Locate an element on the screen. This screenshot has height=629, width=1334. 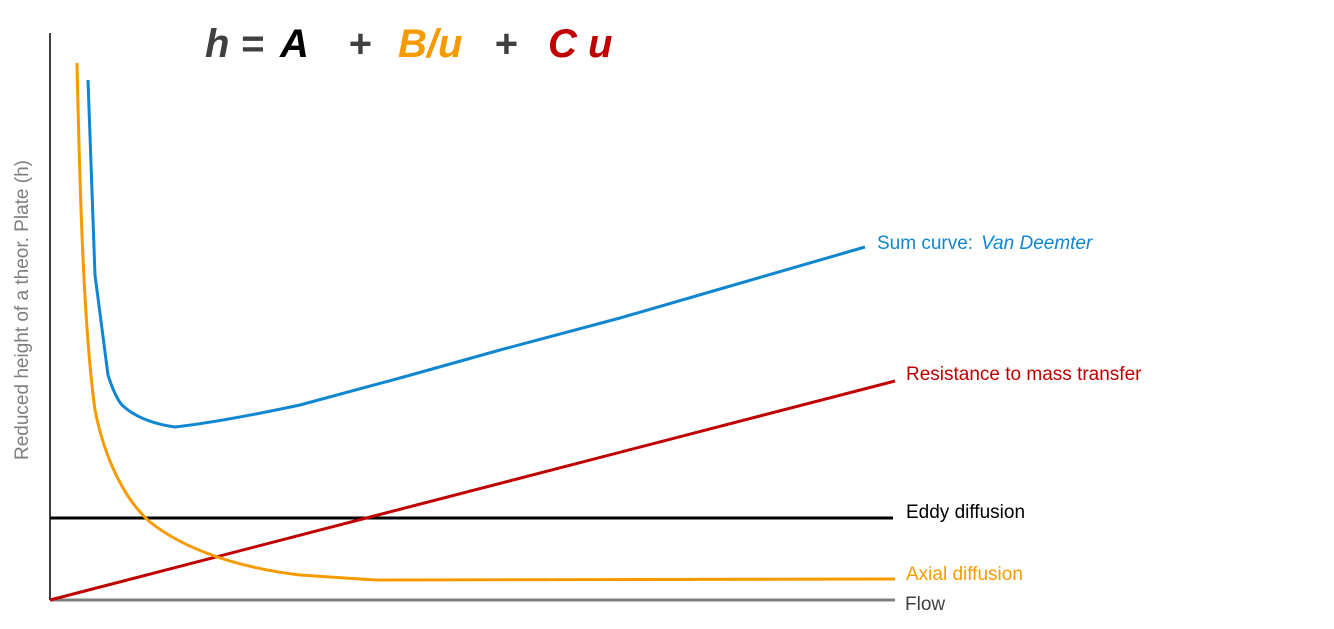
sum-label: Sum curve: Van Deemter is located at coordinates (985, 243).